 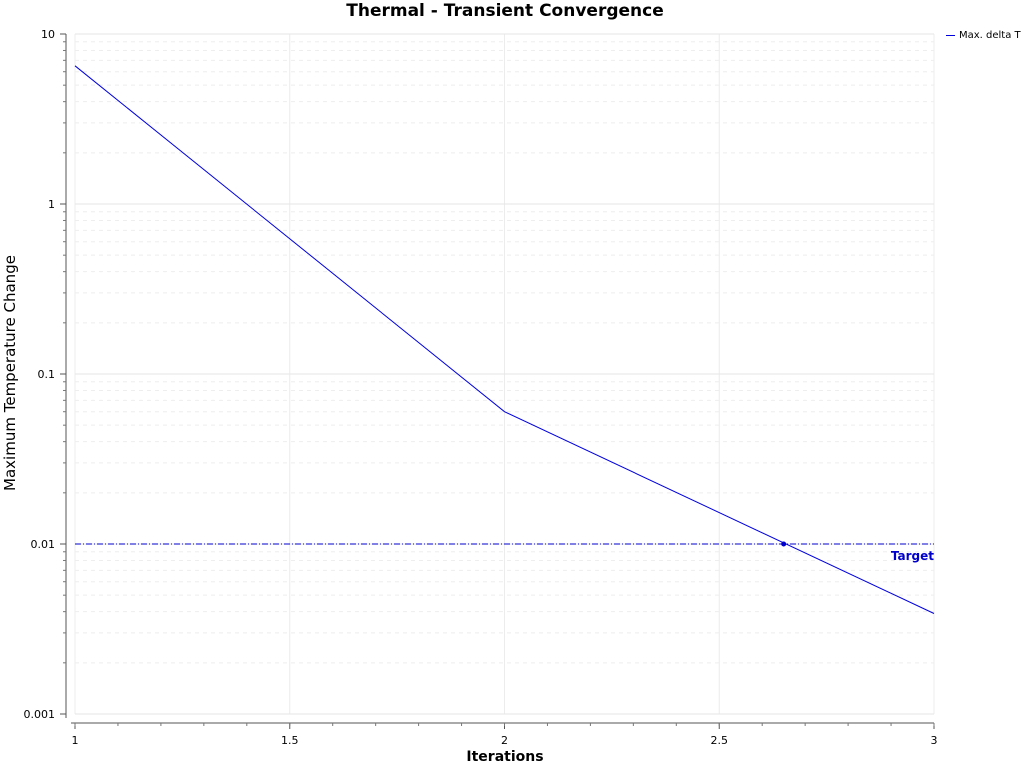 I want to click on target-label: Target, so click(x=912, y=556).